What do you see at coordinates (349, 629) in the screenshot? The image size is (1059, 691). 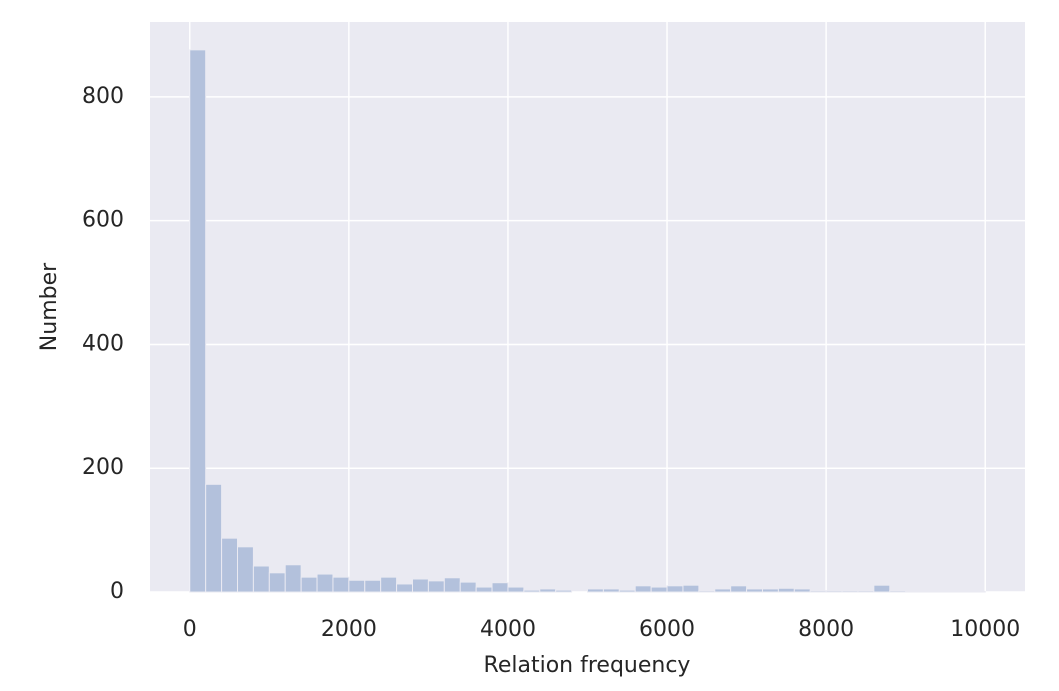 I see `x-tick-label: 2000` at bounding box center [349, 629].